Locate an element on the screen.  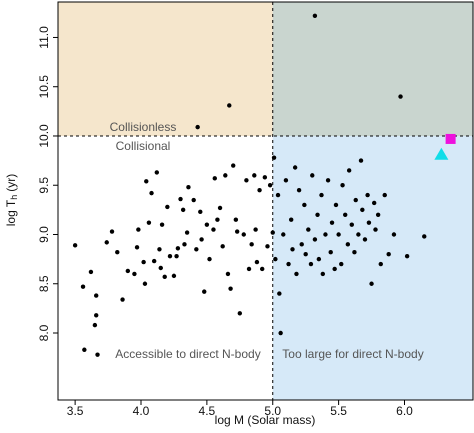
y-tick-label: 10.0 is located at coordinates (44, 136).